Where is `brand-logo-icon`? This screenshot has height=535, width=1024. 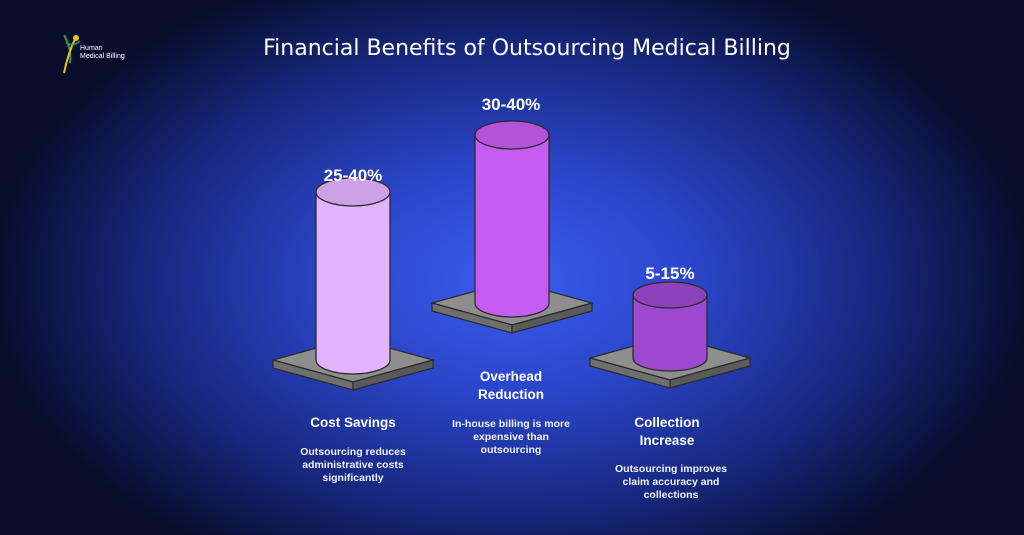 brand-logo-icon is located at coordinates (72, 54).